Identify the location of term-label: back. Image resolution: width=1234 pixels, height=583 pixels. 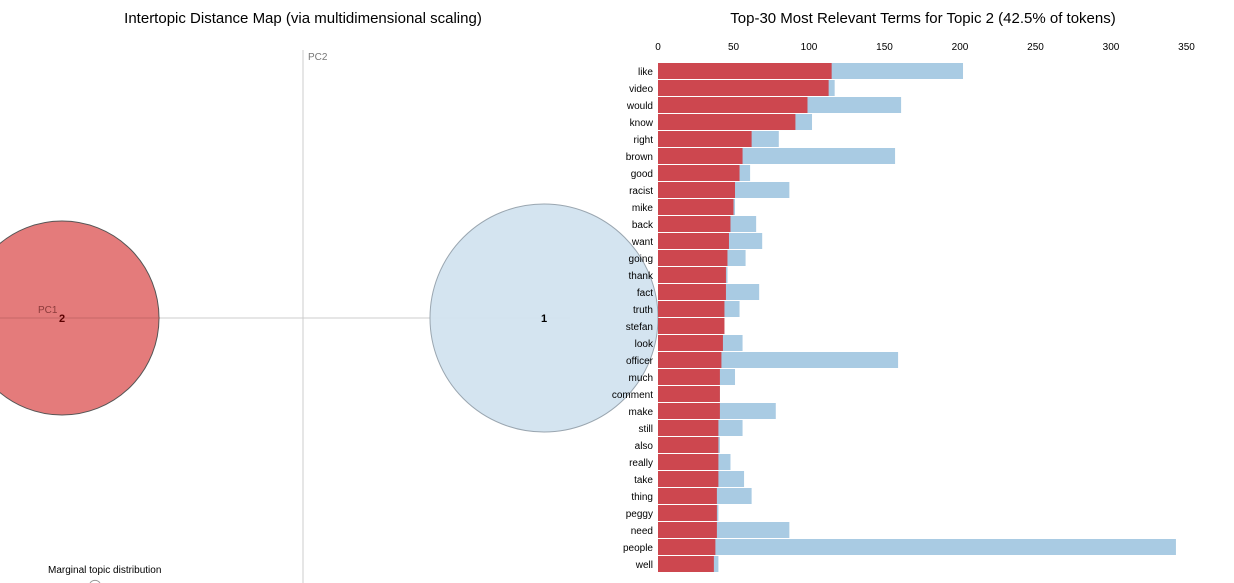
(643, 225).